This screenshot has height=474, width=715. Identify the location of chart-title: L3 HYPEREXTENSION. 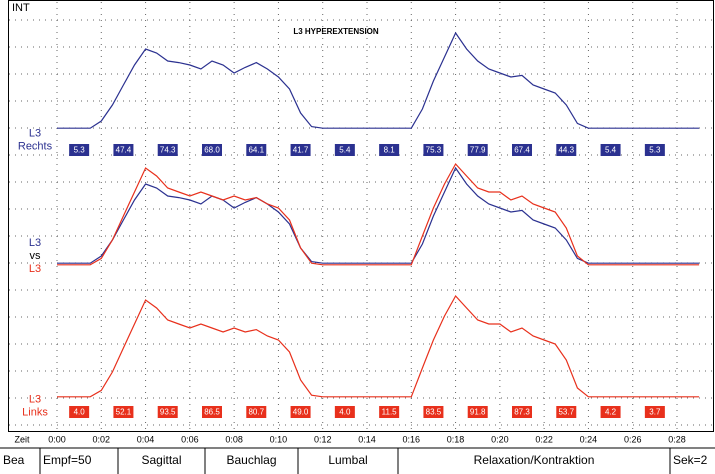
(336, 31).